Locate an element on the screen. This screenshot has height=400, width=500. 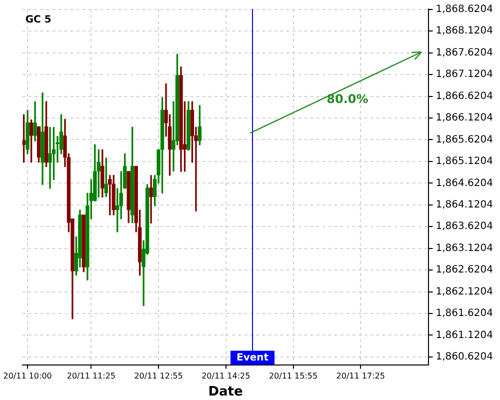
x-tick-label: 20/11 12:55 is located at coordinates (158, 376).